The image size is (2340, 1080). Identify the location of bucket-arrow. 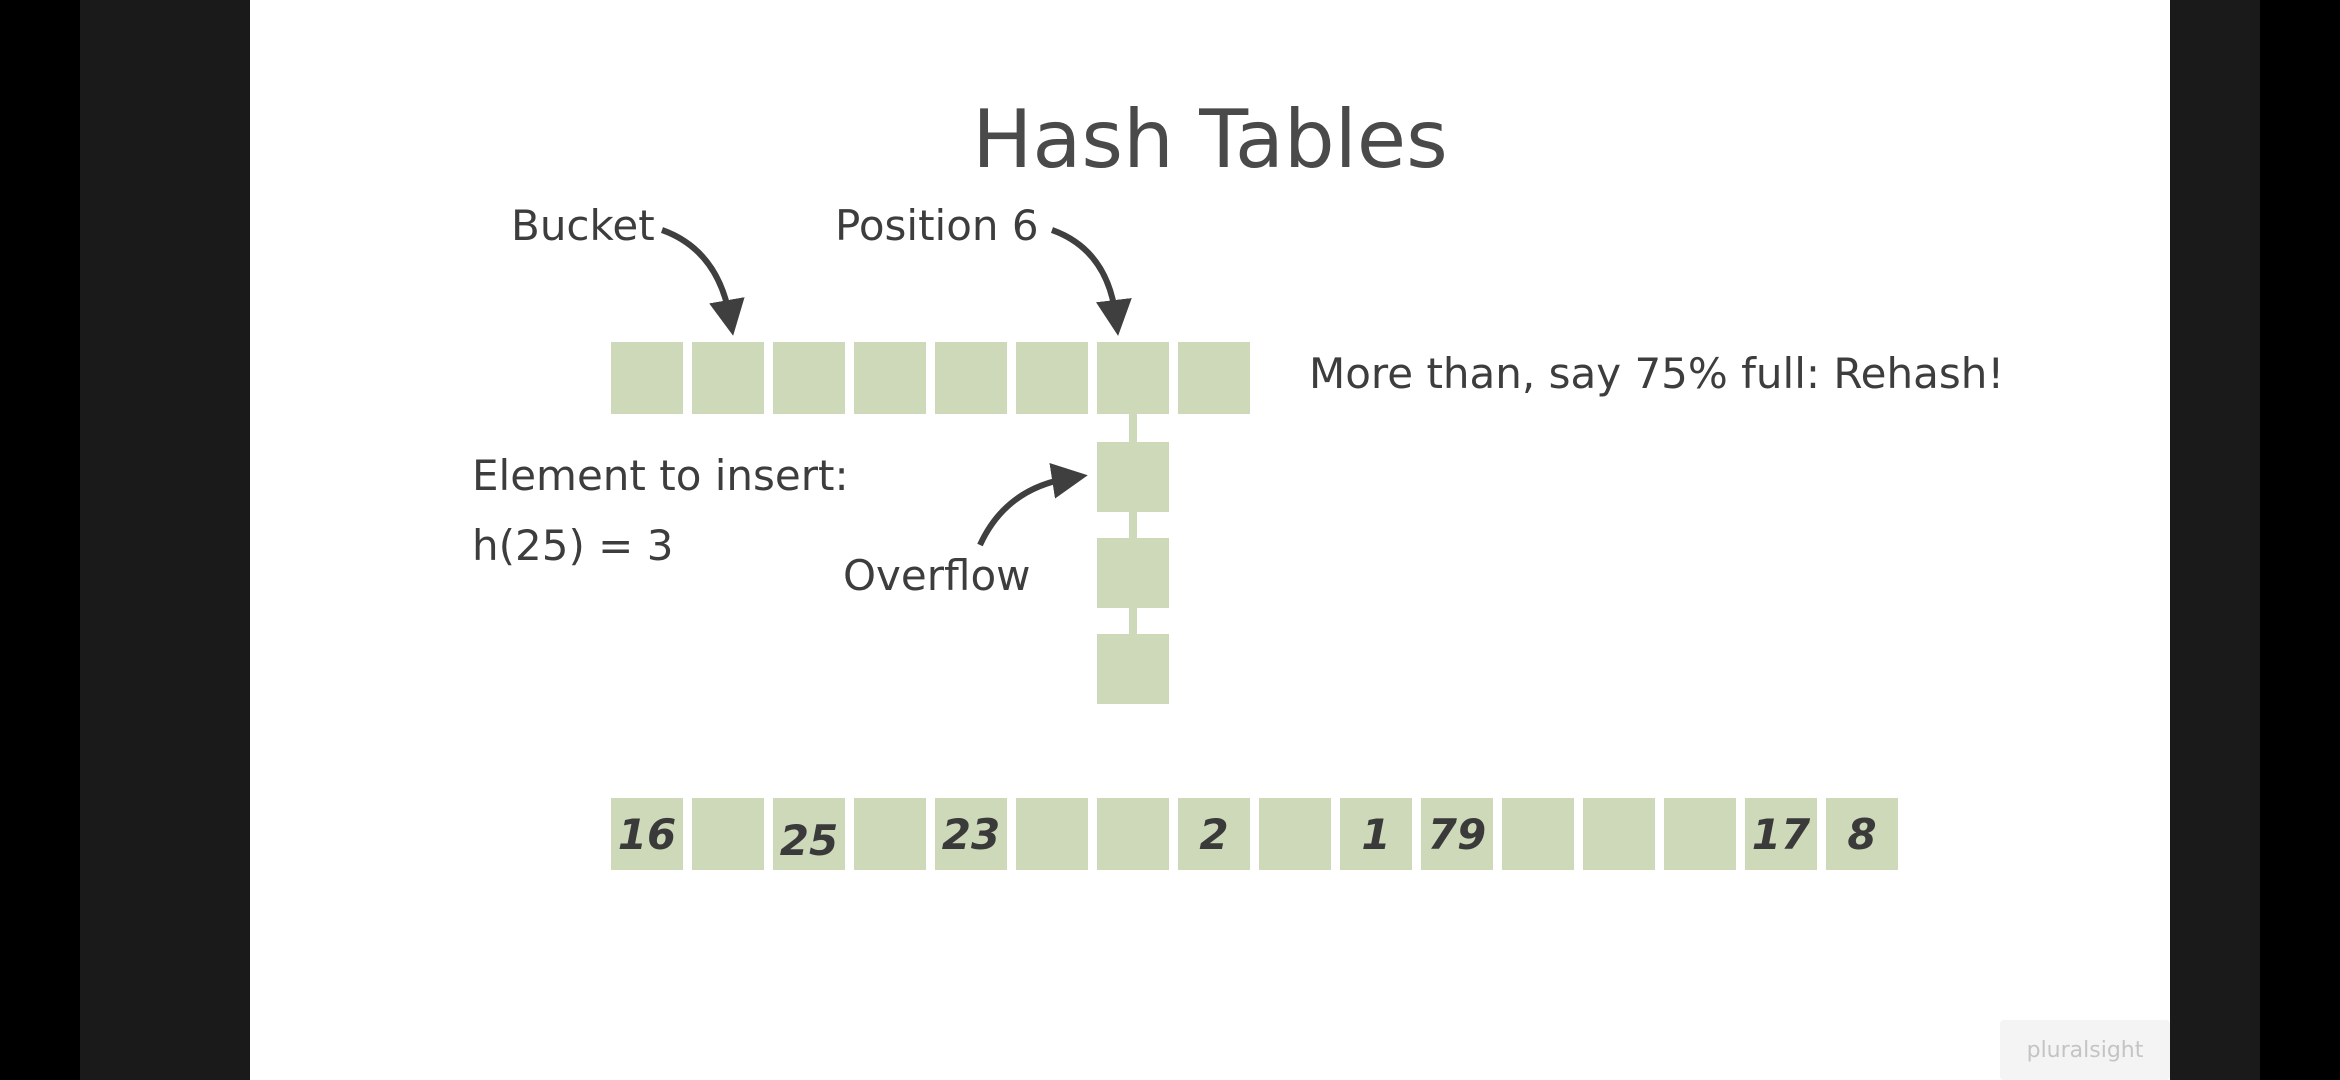
(702, 281).